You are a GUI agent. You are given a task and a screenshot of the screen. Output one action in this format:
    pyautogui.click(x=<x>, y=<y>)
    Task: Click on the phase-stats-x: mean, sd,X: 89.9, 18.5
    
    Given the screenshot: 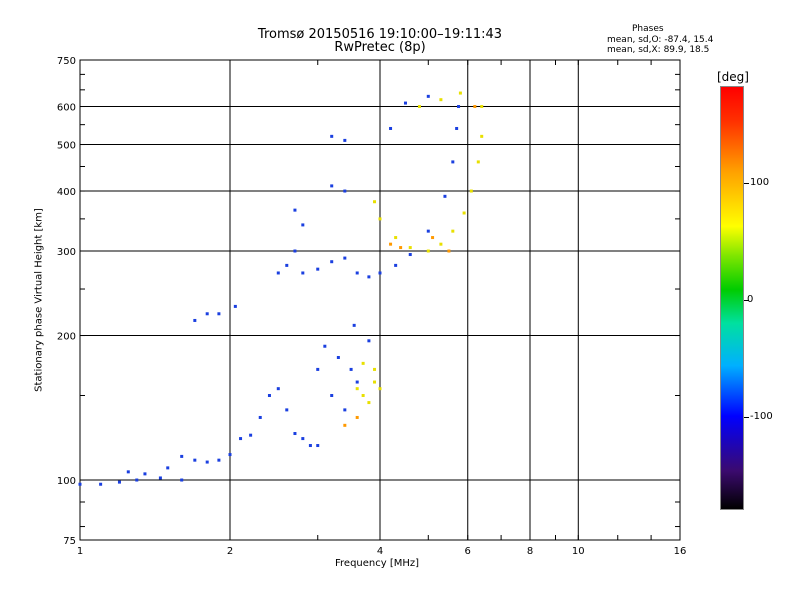 What is the action you would take?
    pyautogui.click(x=658, y=50)
    